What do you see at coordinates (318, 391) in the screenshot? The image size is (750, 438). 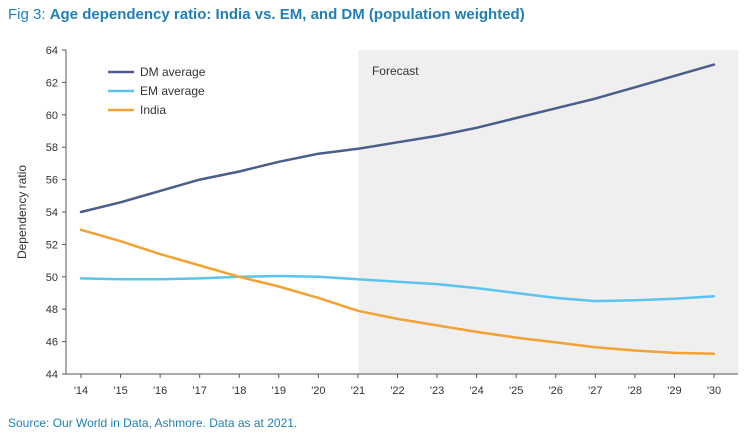 I see `x-tick-label: '20` at bounding box center [318, 391].